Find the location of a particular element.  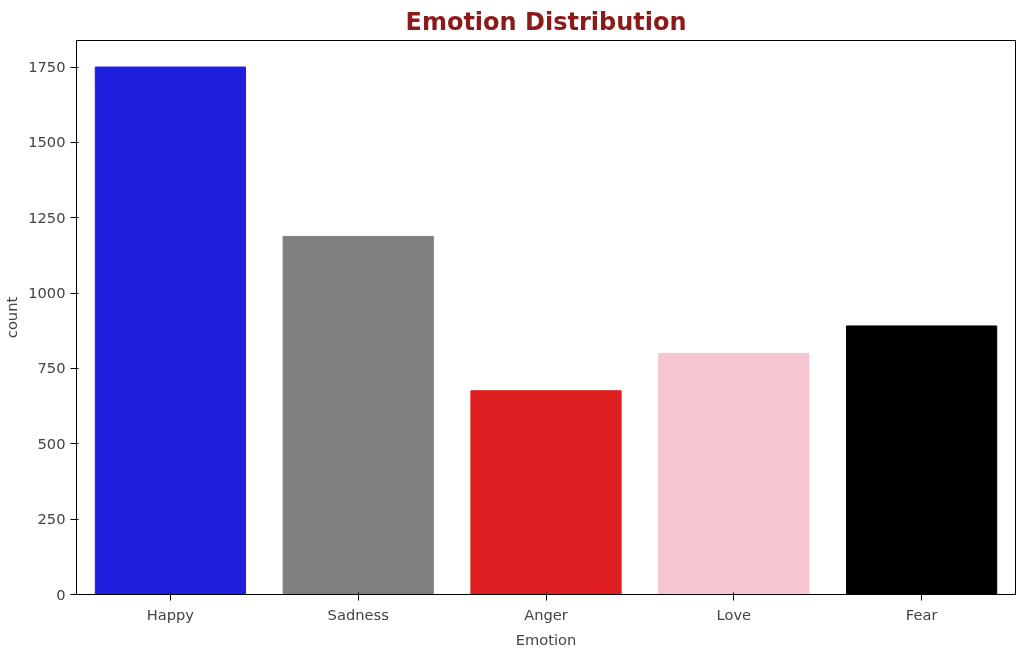

y-axis-title: count is located at coordinates (12, 317).